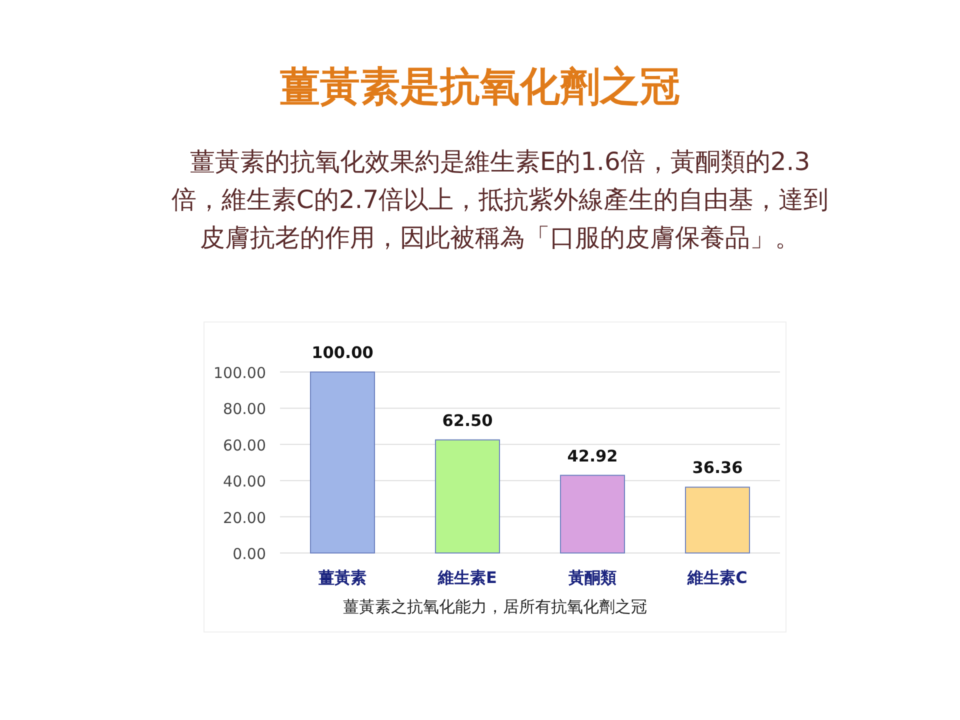 The width and height of the screenshot is (960, 720). Describe the element at coordinates (342, 577) in the screenshot. I see `x-tick-label: 薑黃素` at that location.